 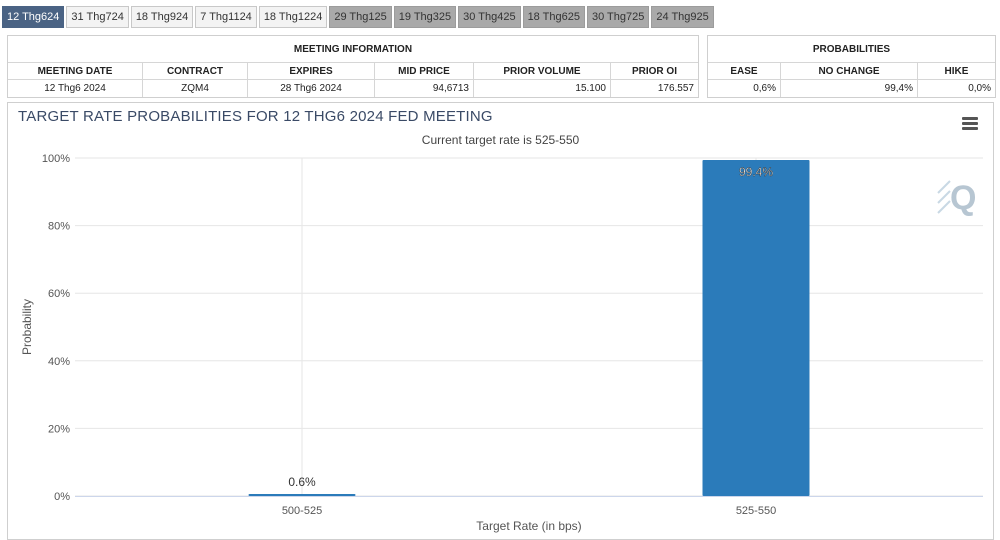 What do you see at coordinates (528, 526) in the screenshot?
I see `x-axis-title: Target Rate (in bps)` at bounding box center [528, 526].